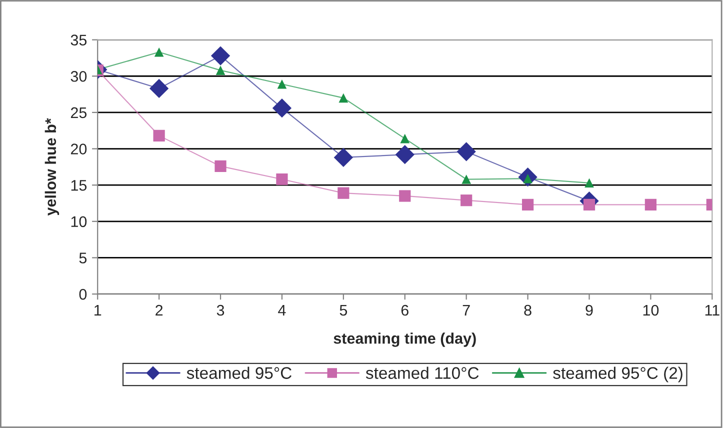 The width and height of the screenshot is (723, 428). What do you see at coordinates (617, 374) in the screenshot?
I see `legend-label: steamed 95°C (2)` at bounding box center [617, 374].